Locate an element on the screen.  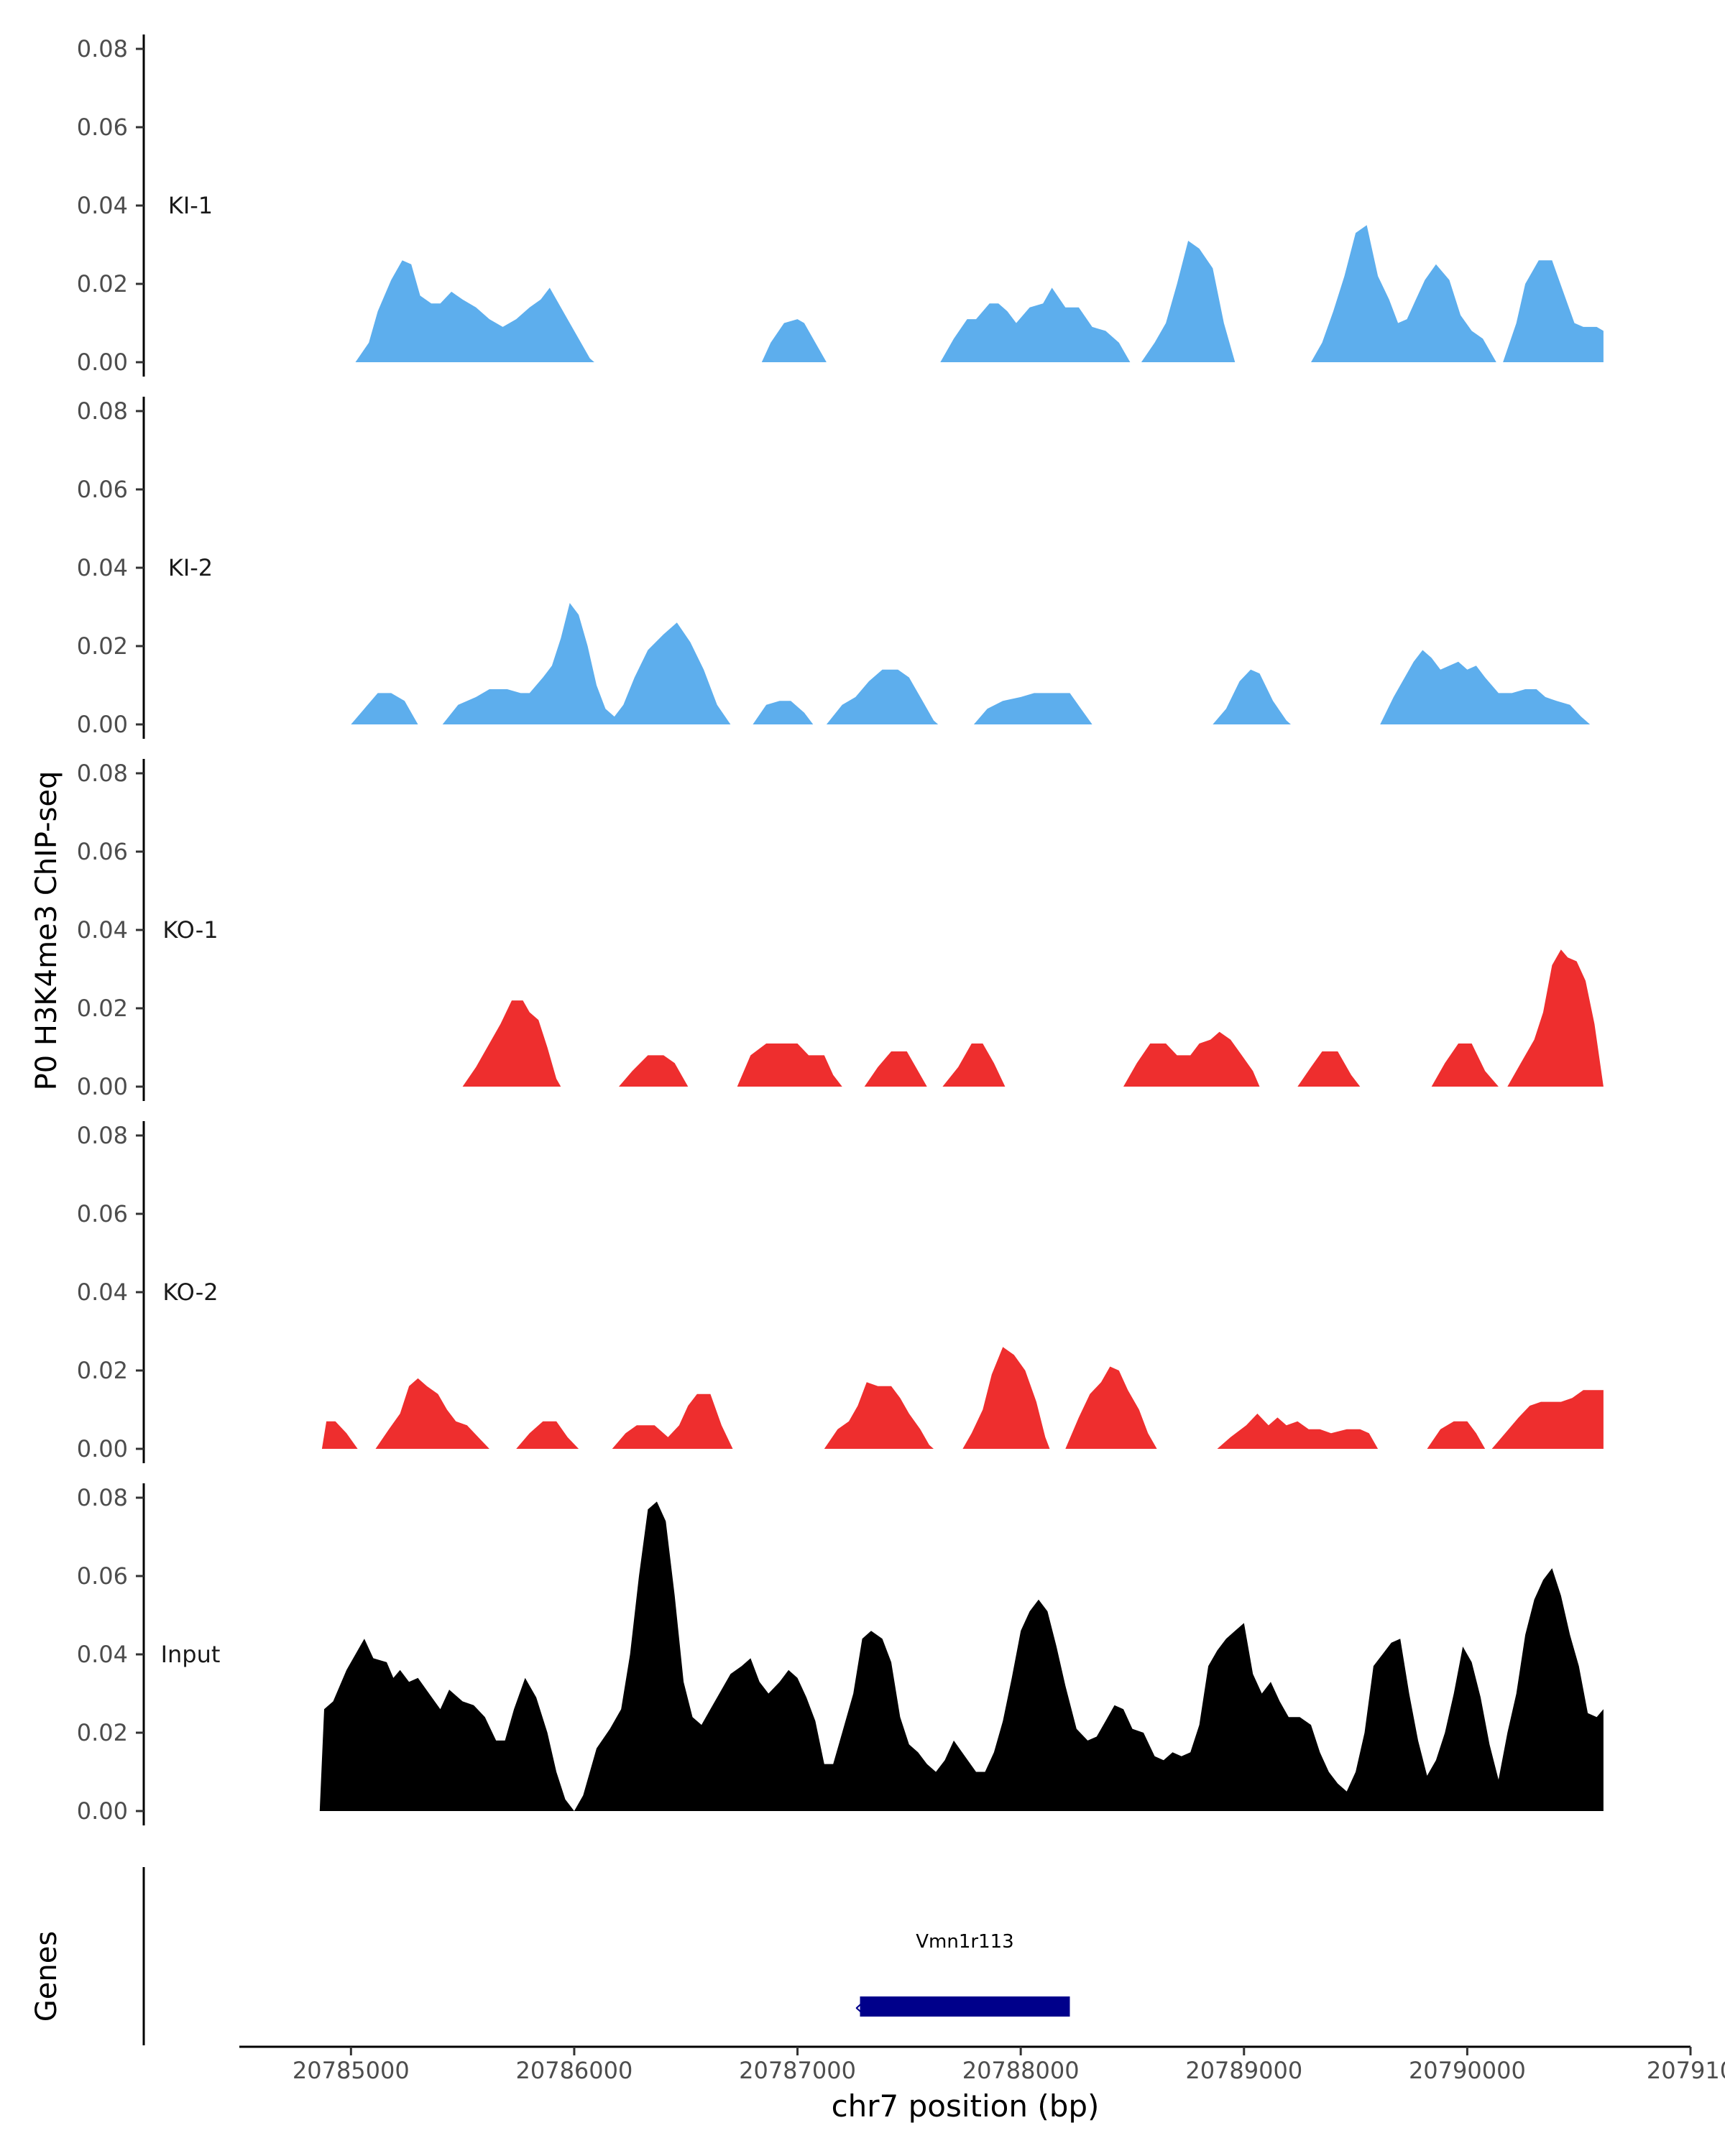
y-axis-title: P0 H3K4me3 ChIP-seq is located at coordinates (46, 931).